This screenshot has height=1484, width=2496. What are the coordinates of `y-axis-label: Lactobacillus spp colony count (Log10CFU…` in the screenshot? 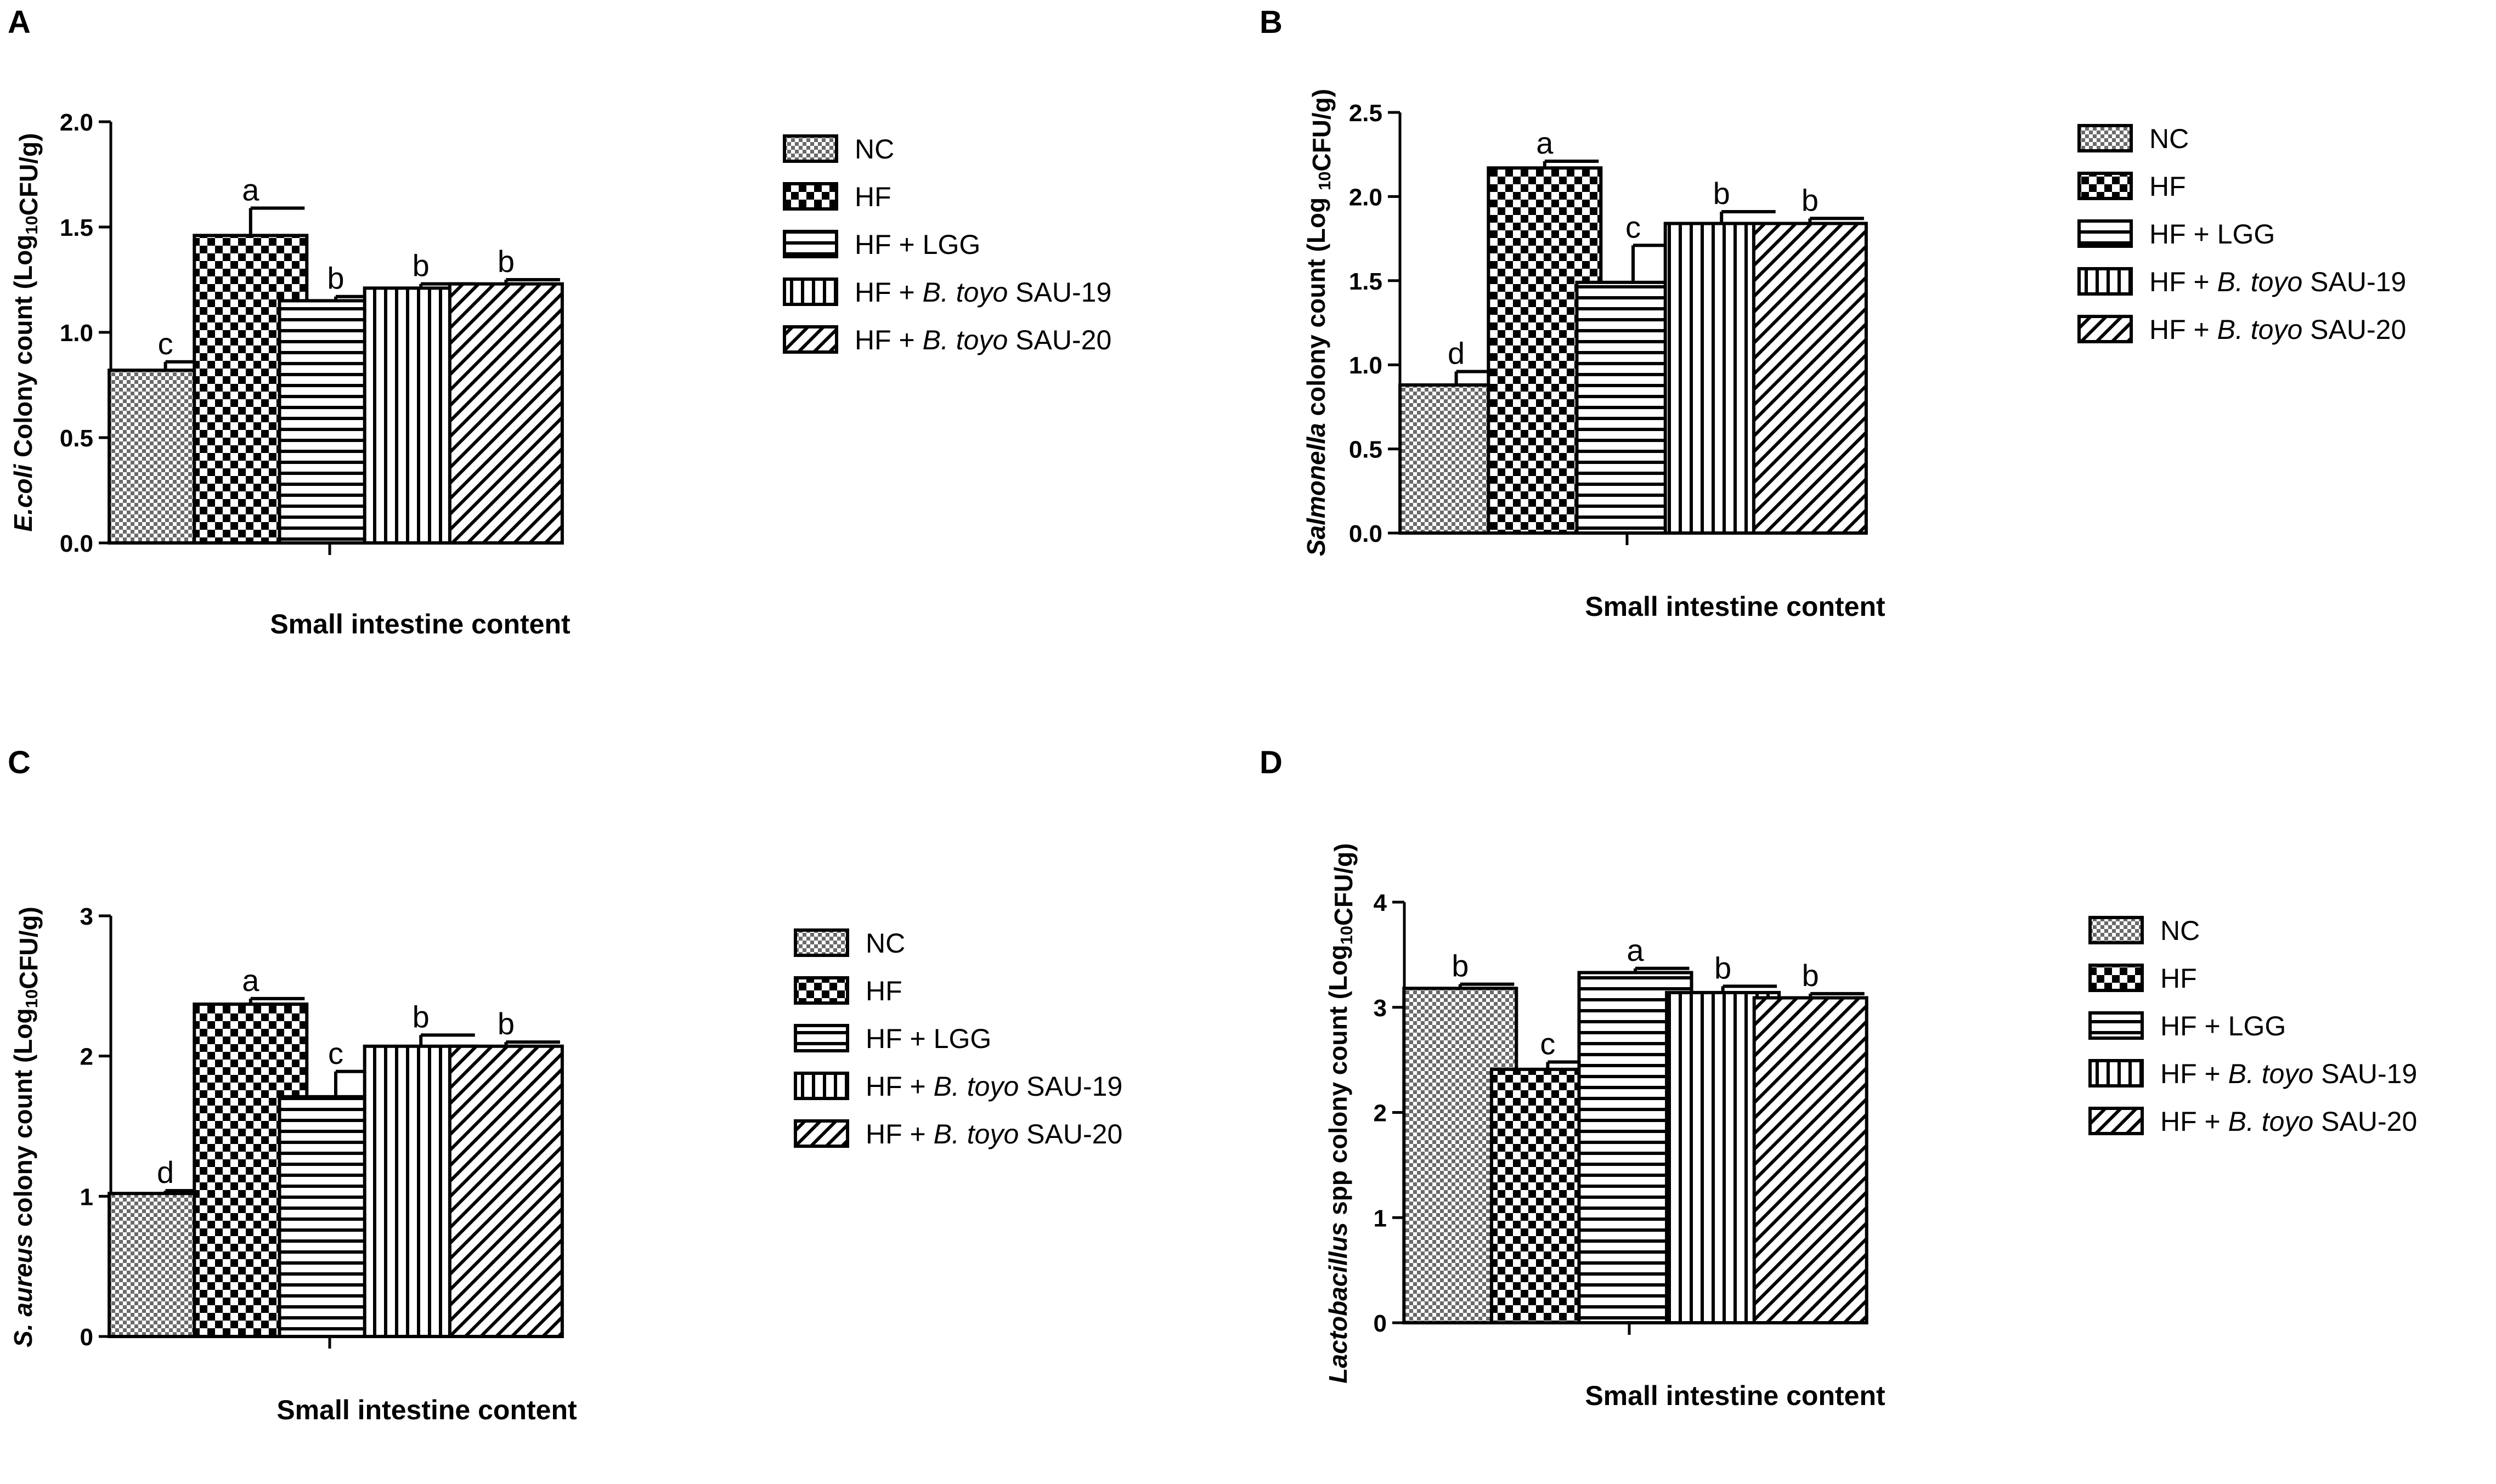 It's located at (1341, 1113).